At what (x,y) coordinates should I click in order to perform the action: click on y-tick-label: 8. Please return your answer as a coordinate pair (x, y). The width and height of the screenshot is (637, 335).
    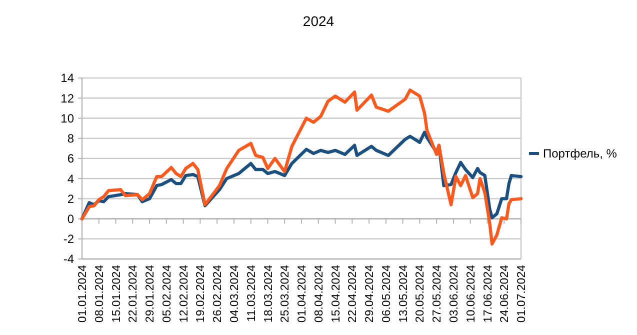
    Looking at the image, I should click on (70, 139).